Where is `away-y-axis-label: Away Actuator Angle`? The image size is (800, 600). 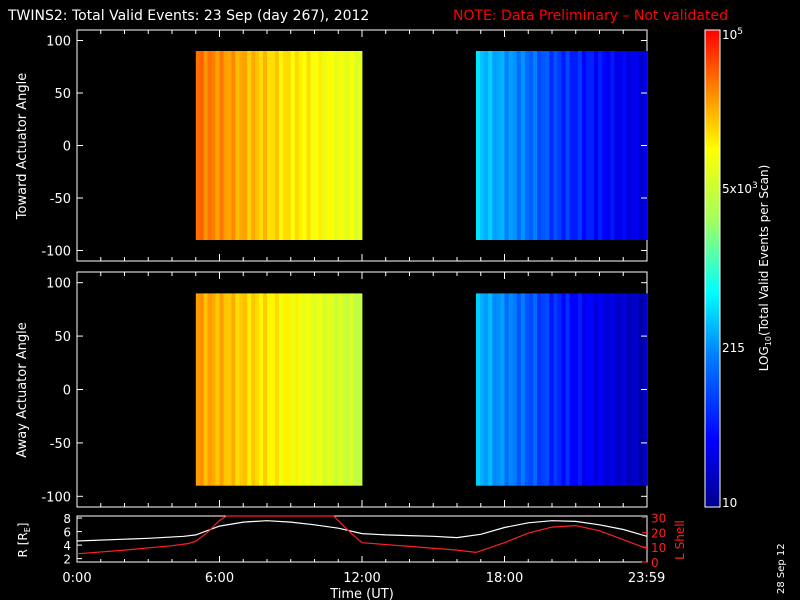
away-y-axis-label: Away Actuator Angle is located at coordinates (22, 389).